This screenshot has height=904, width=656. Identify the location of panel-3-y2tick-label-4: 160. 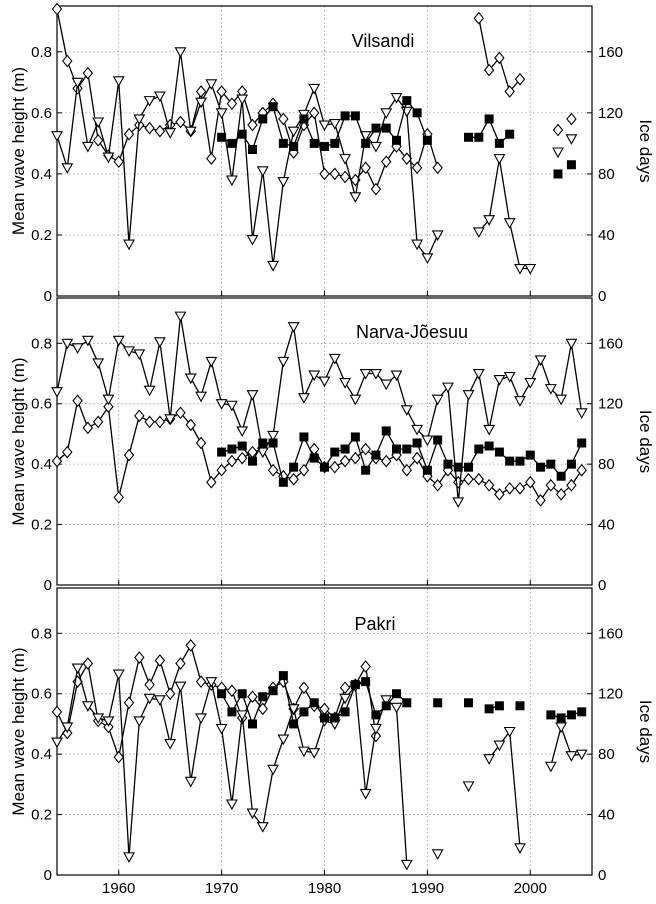
(610, 633).